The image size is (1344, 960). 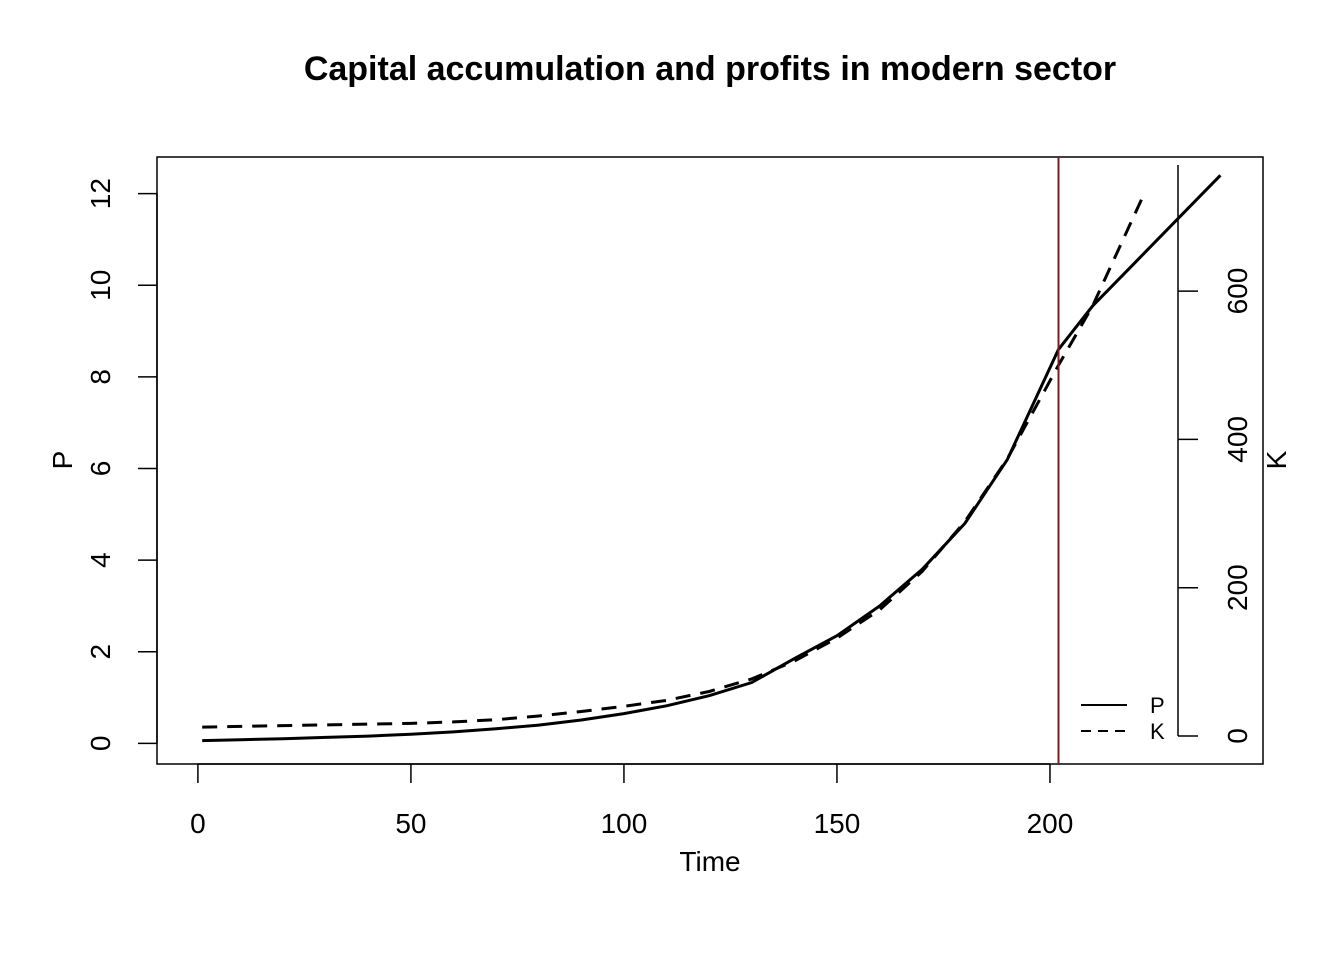 I want to click on y2-tick-label: 600, so click(x=1237, y=291).